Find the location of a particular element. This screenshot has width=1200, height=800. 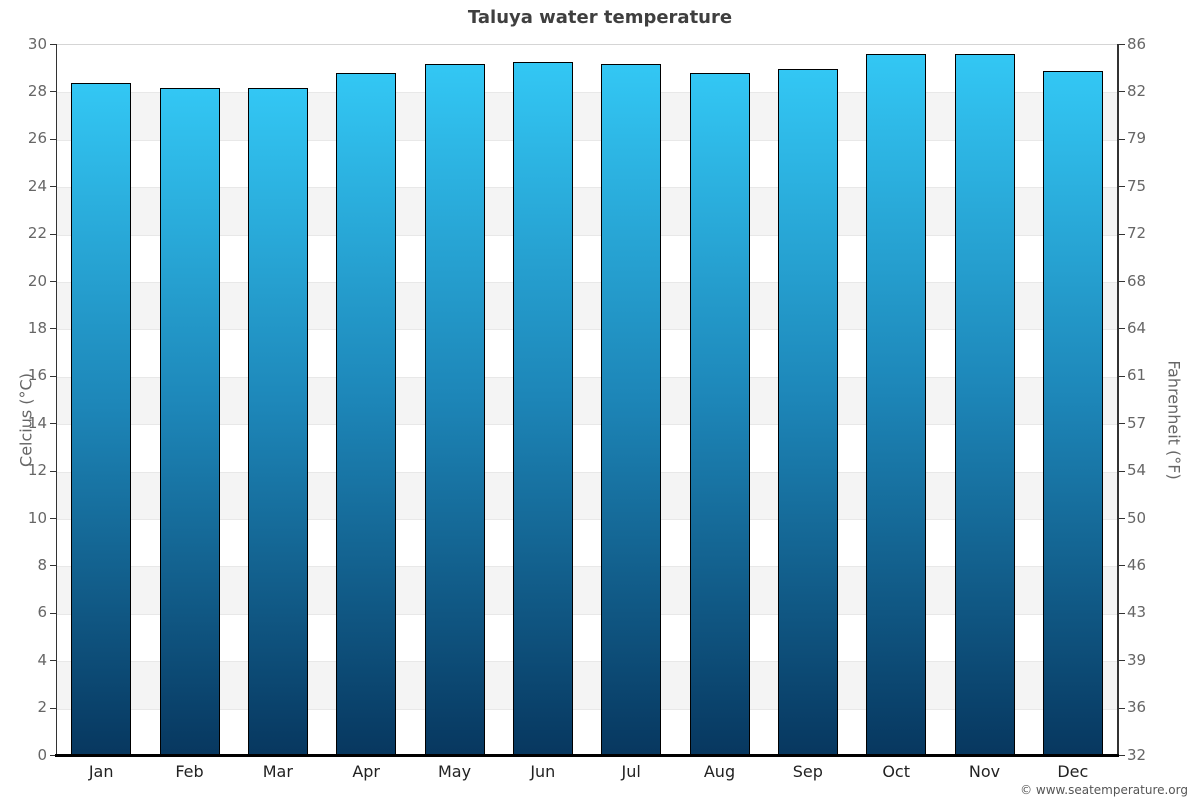

y-axis-tick-label-right: 39 is located at coordinates (1137, 659).